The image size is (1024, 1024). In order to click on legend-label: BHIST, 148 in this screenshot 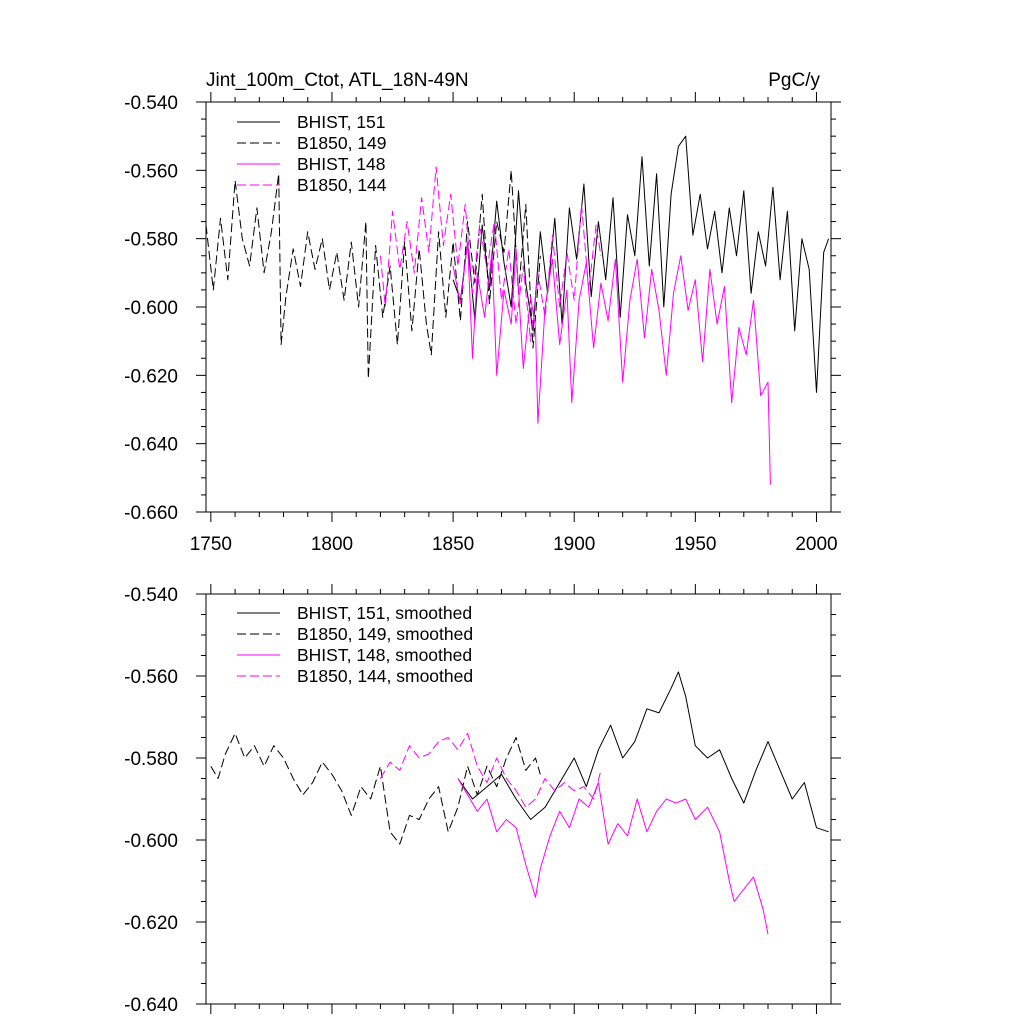, I will do `click(341, 164)`.